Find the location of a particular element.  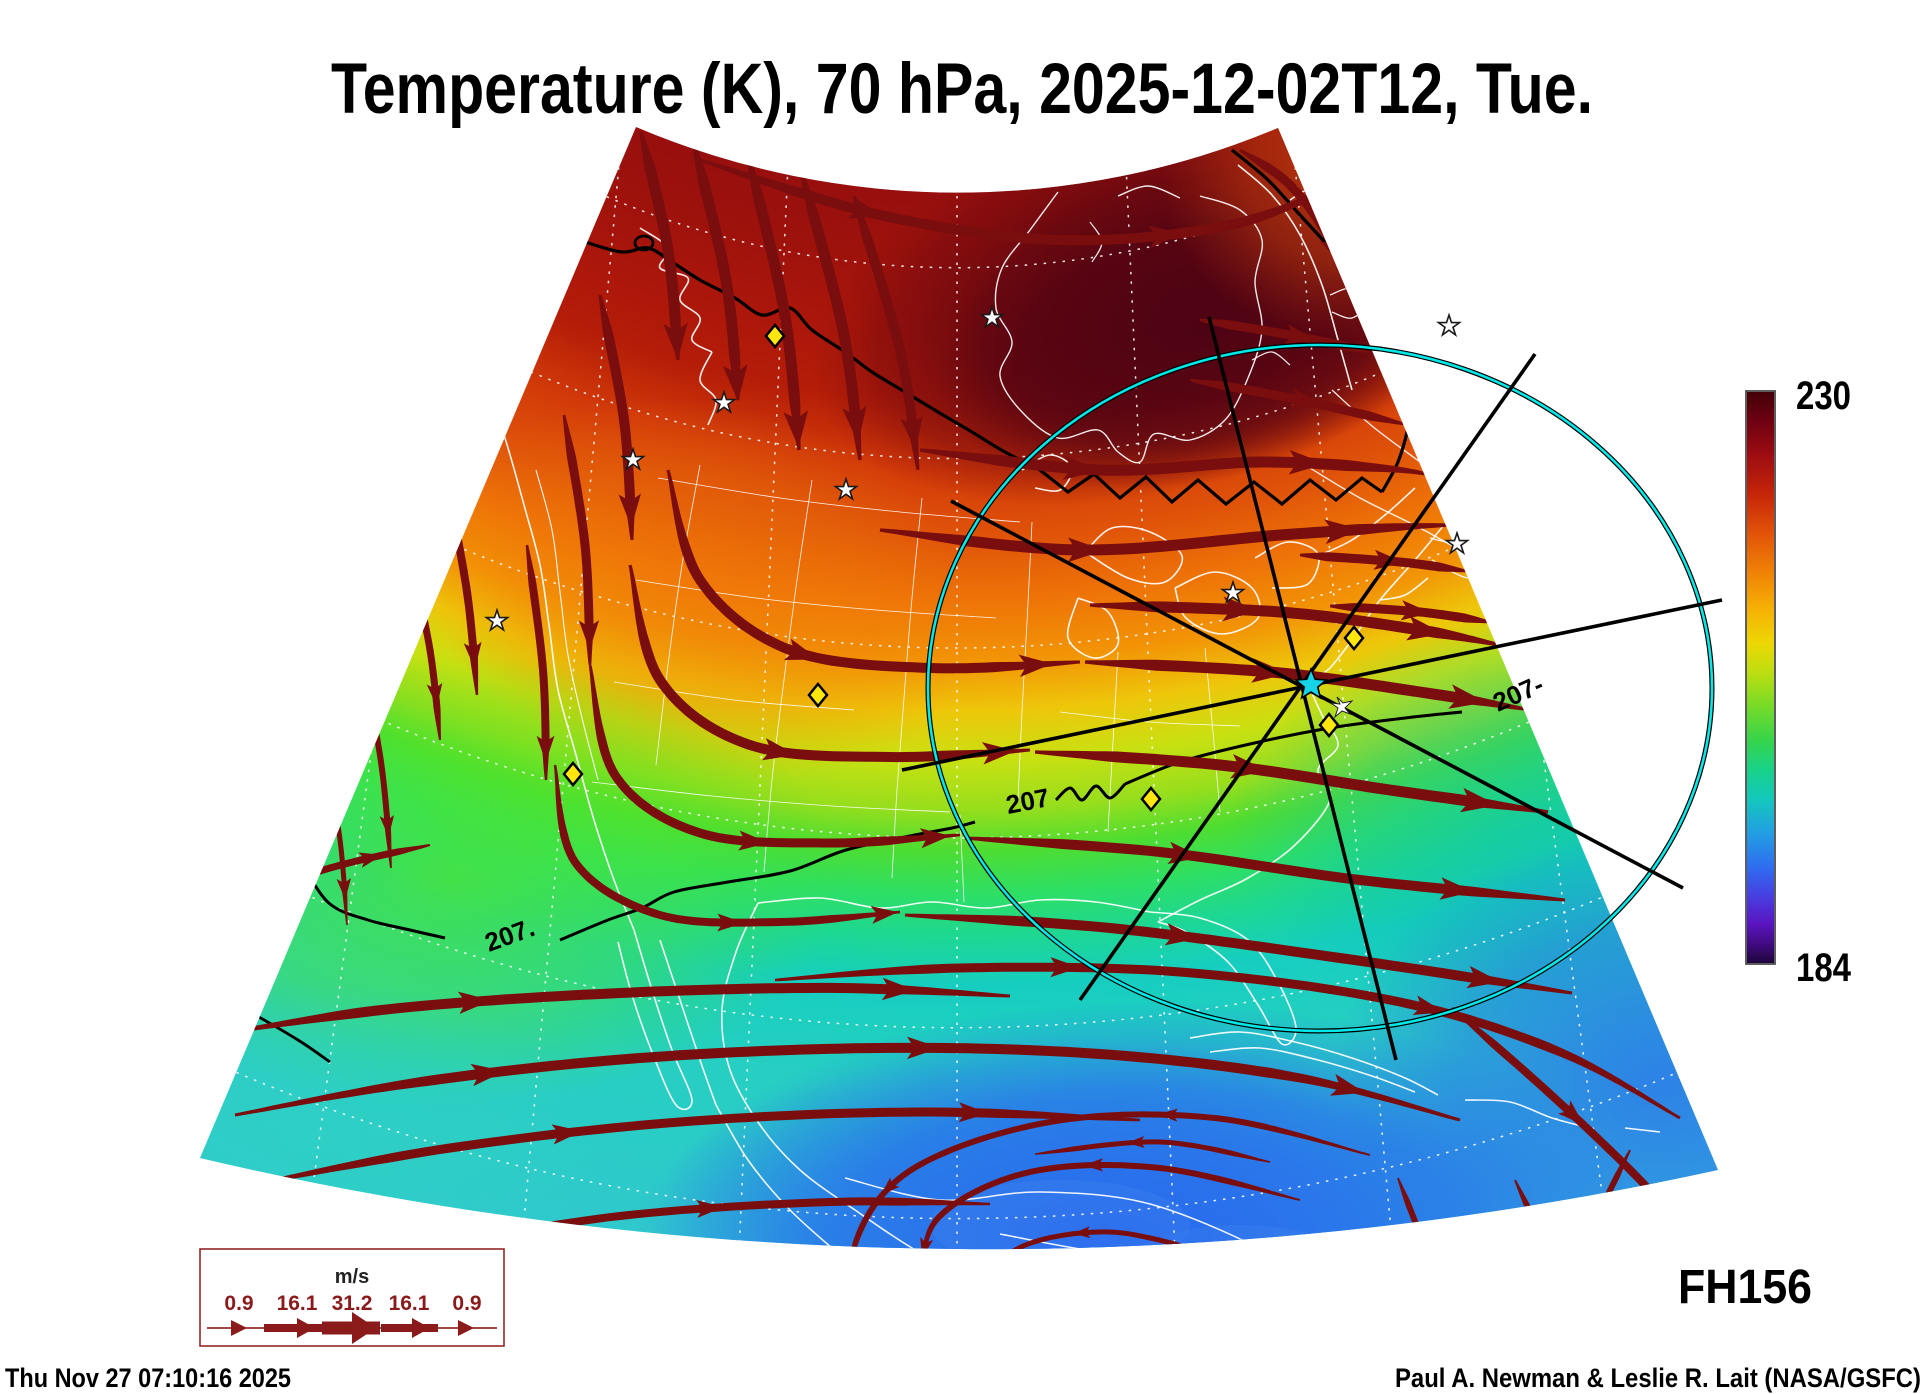

svg-text: Thu Nov 27 07:10:16 2025 is located at coordinates (148, 1378).